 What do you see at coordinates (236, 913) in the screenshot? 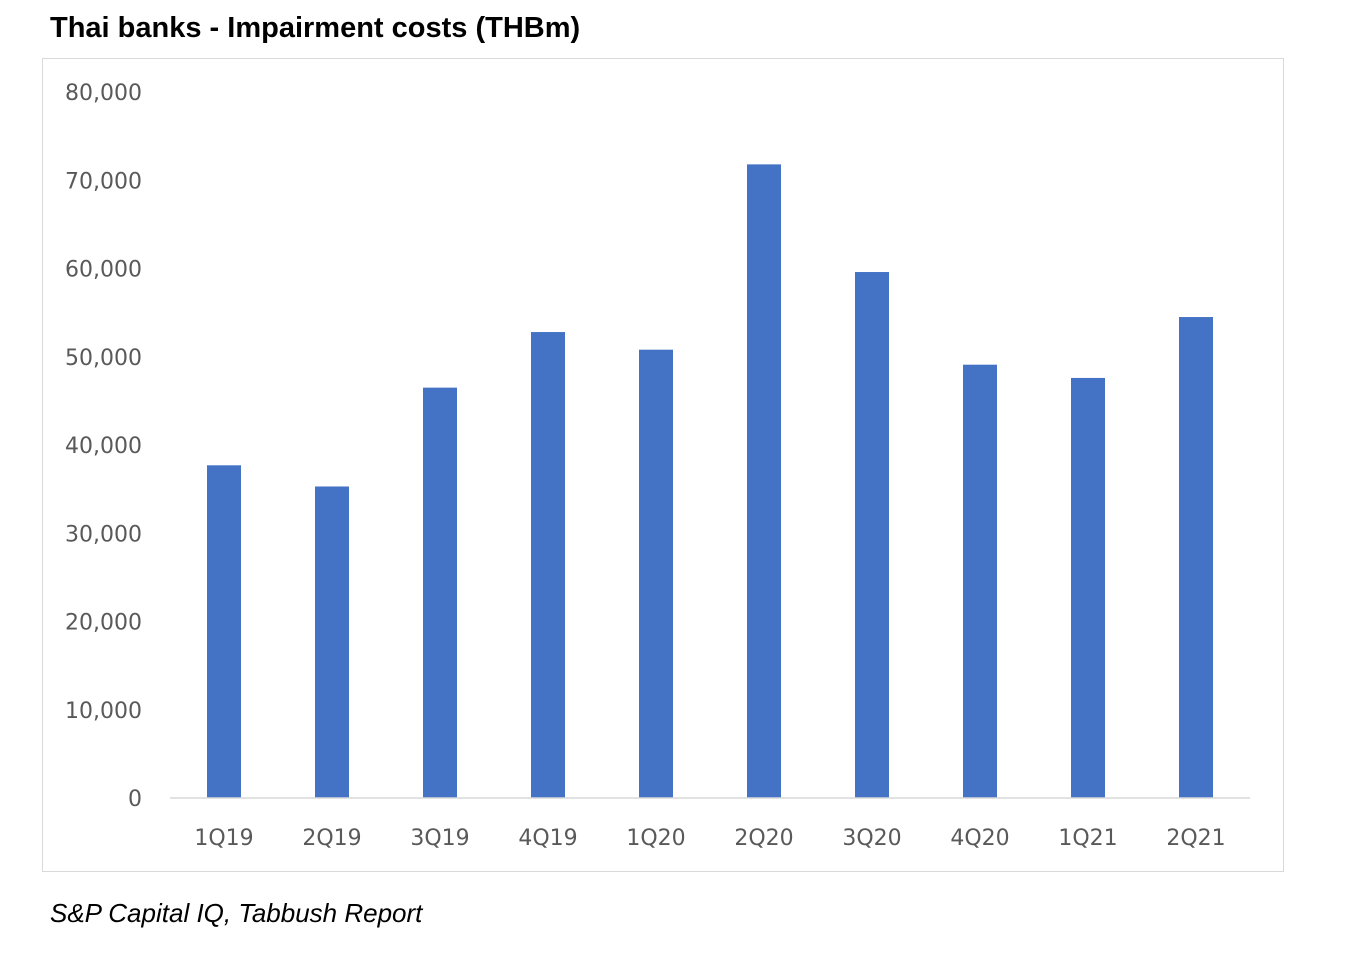
I see `source-note: S&P Capital IQ, Tabbush Report` at bounding box center [236, 913].